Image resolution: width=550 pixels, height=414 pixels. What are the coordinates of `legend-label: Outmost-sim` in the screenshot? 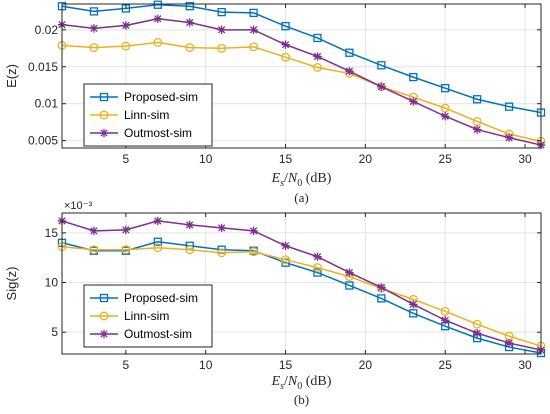 It's located at (158, 334).